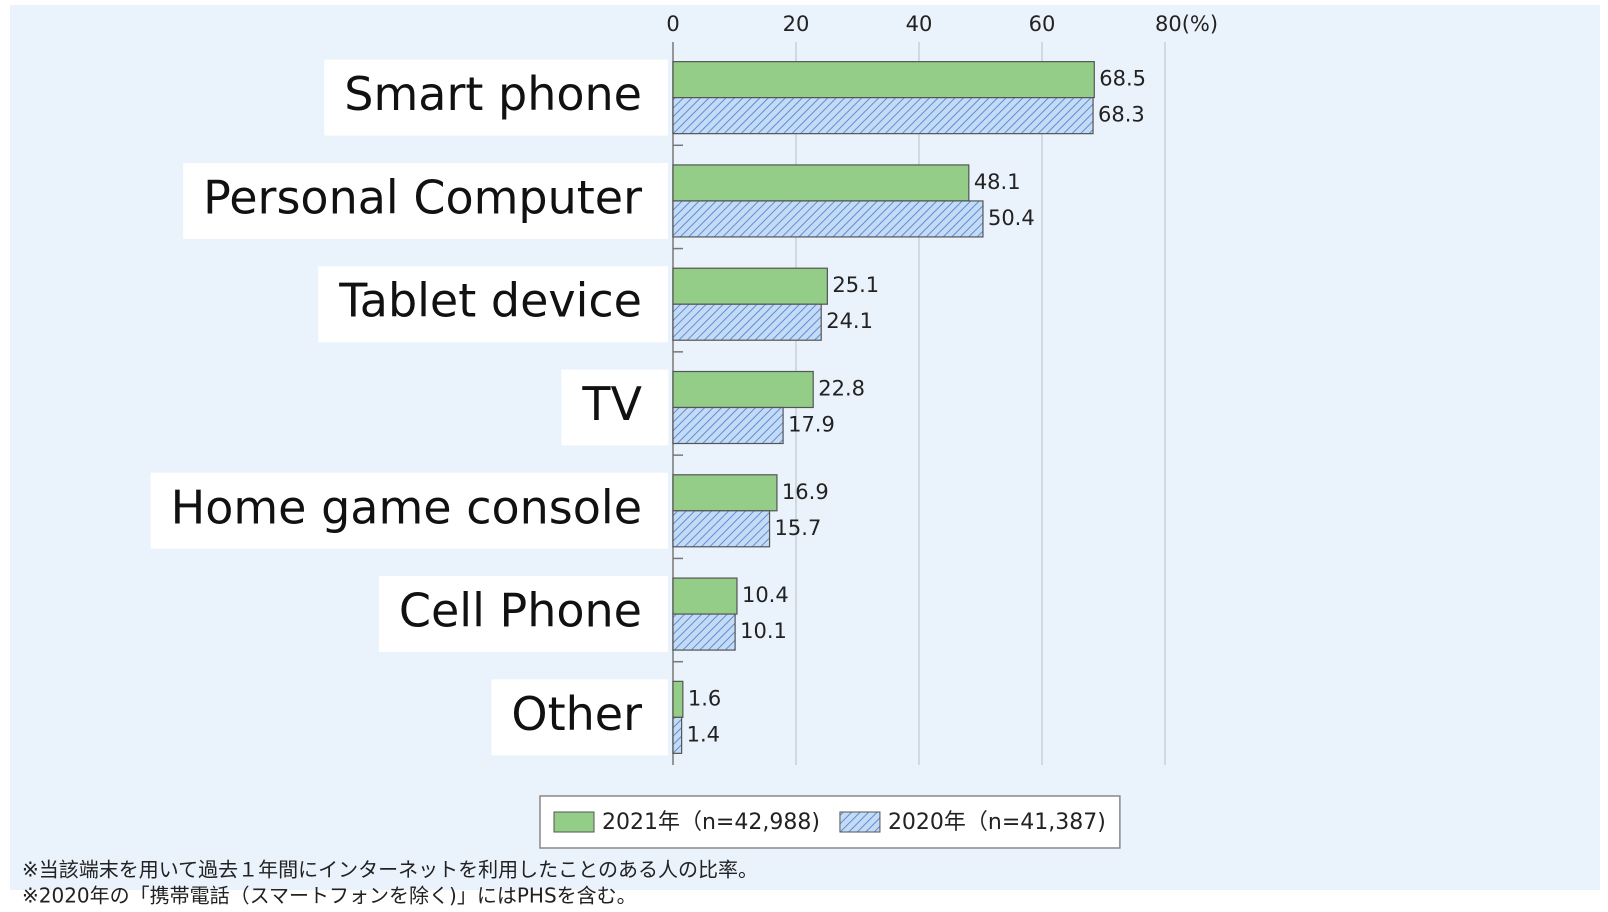 This screenshot has height=912, width=1608. I want to click on value-label: 25.1, so click(855, 285).